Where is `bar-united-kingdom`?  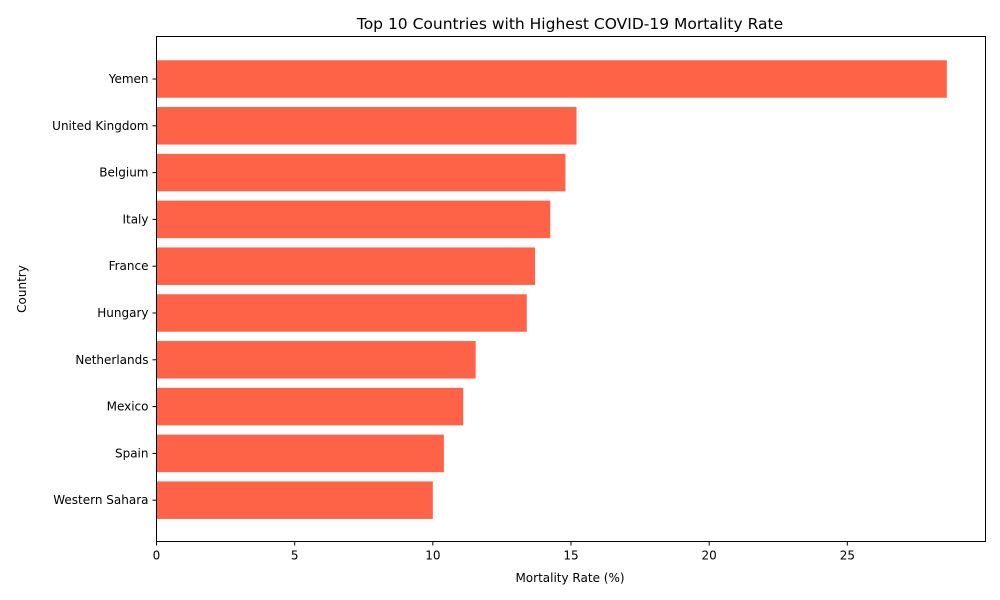 bar-united-kingdom is located at coordinates (366, 126).